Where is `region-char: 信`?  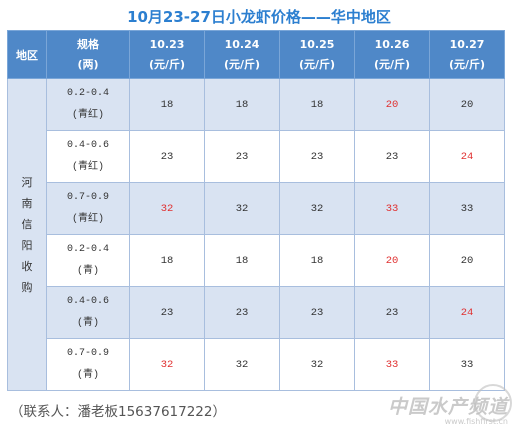
region-char: 信 is located at coordinates (27, 224).